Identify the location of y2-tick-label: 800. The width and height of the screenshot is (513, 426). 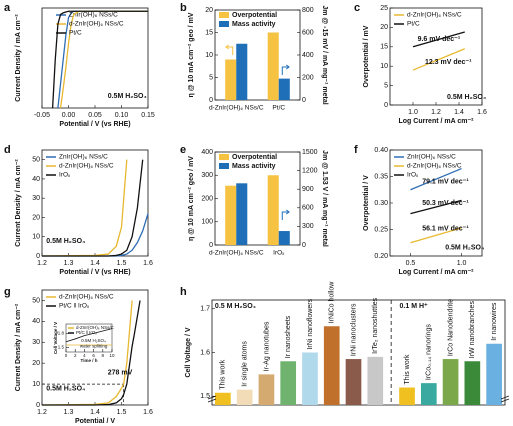
(308, 10).